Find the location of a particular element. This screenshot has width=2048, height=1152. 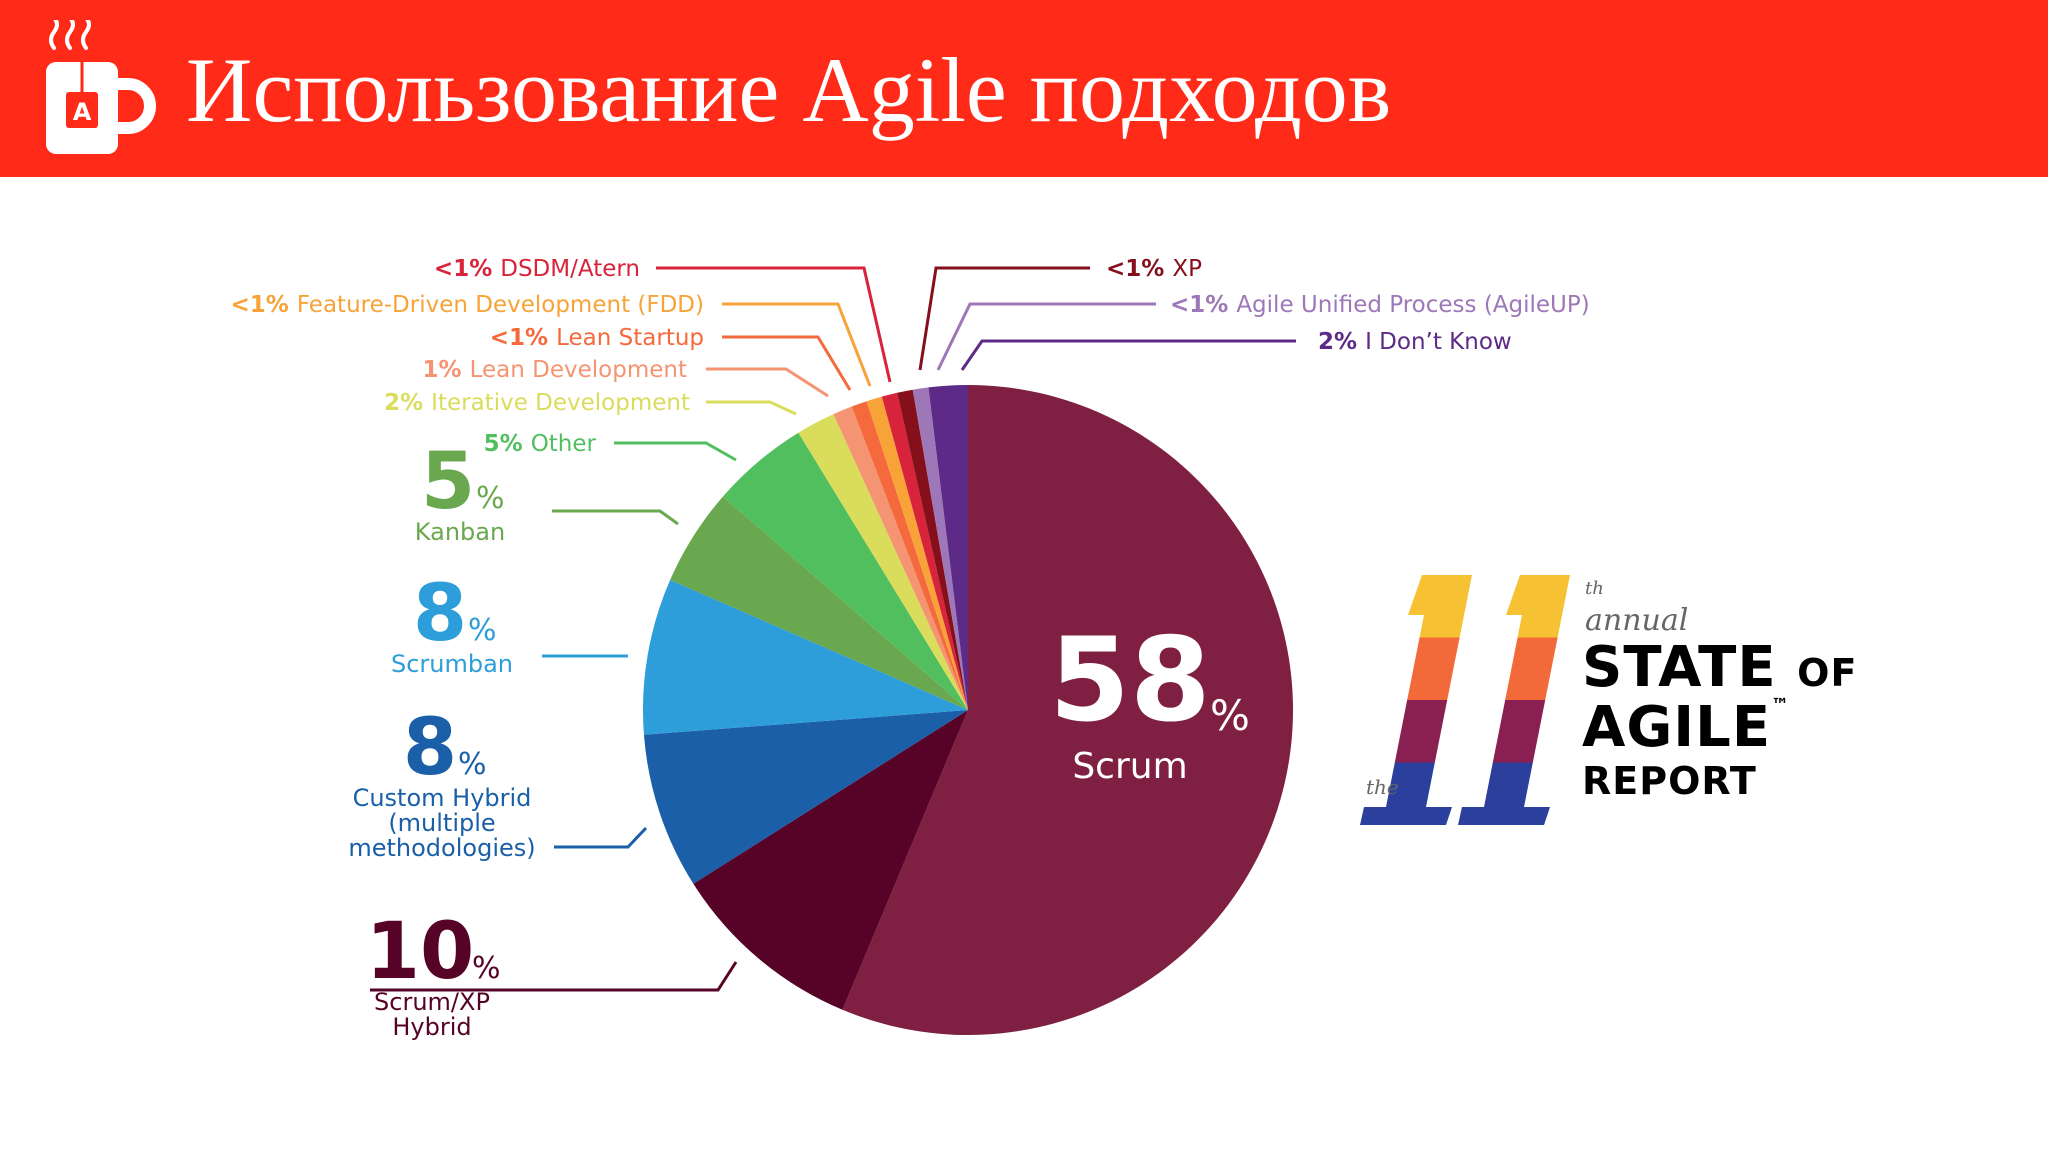

leader-line-dont_know is located at coordinates (1128, 355).